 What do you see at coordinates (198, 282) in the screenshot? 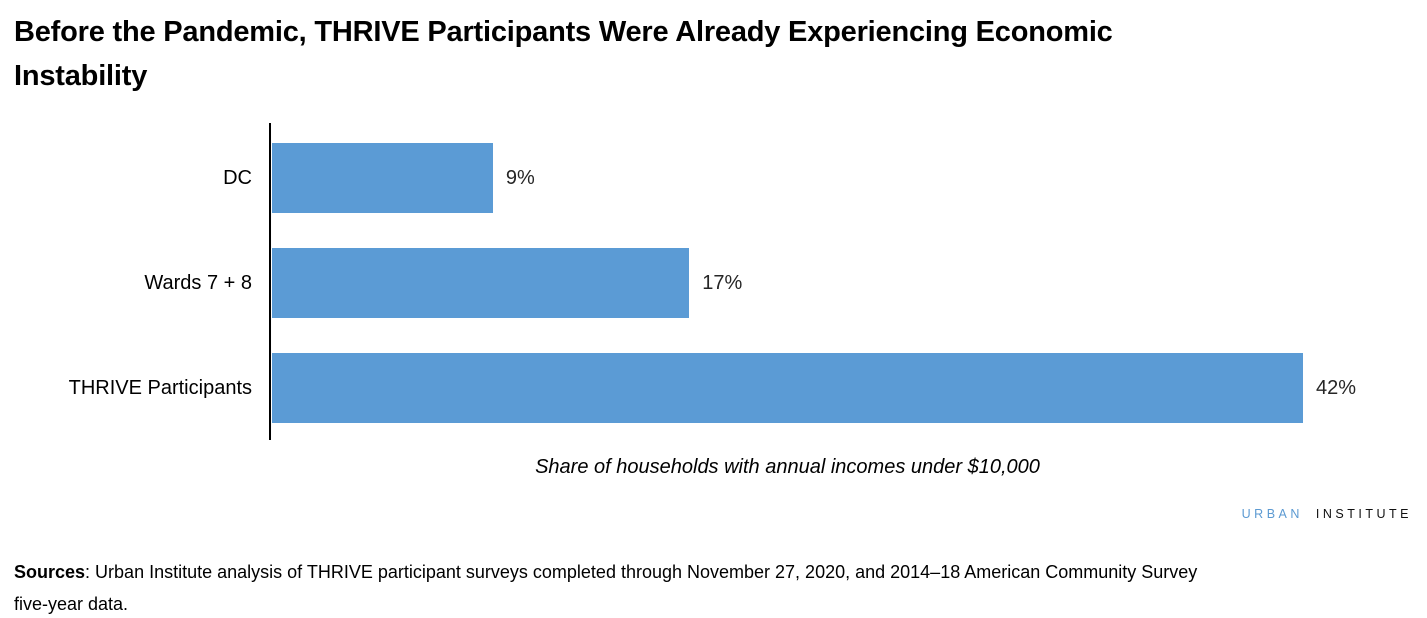
I see `category-label: Wards 7 + 8` at bounding box center [198, 282].